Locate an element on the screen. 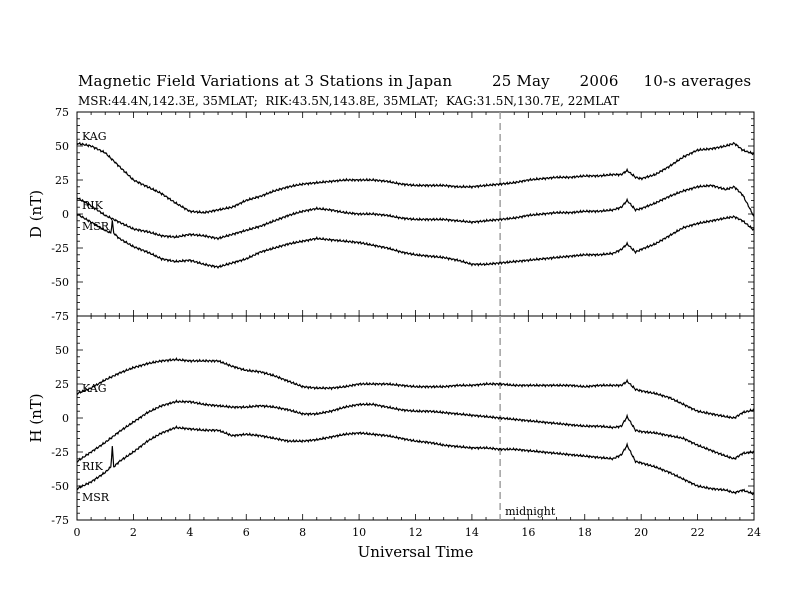 This screenshot has height=612, width=792. midnight-label: midnight is located at coordinates (530, 511).